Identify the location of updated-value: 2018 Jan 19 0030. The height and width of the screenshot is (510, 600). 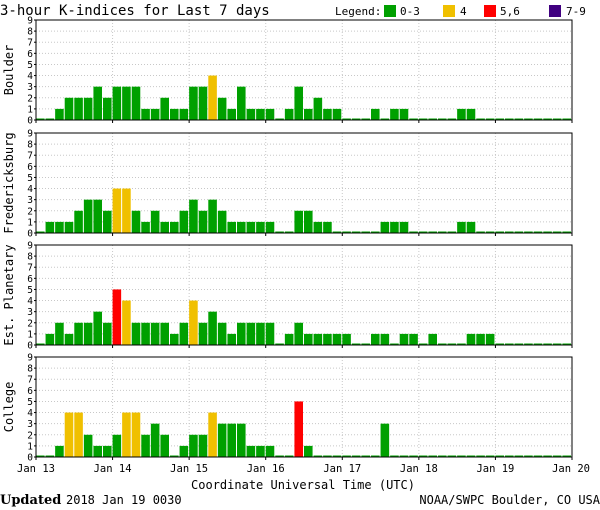
(124, 500).